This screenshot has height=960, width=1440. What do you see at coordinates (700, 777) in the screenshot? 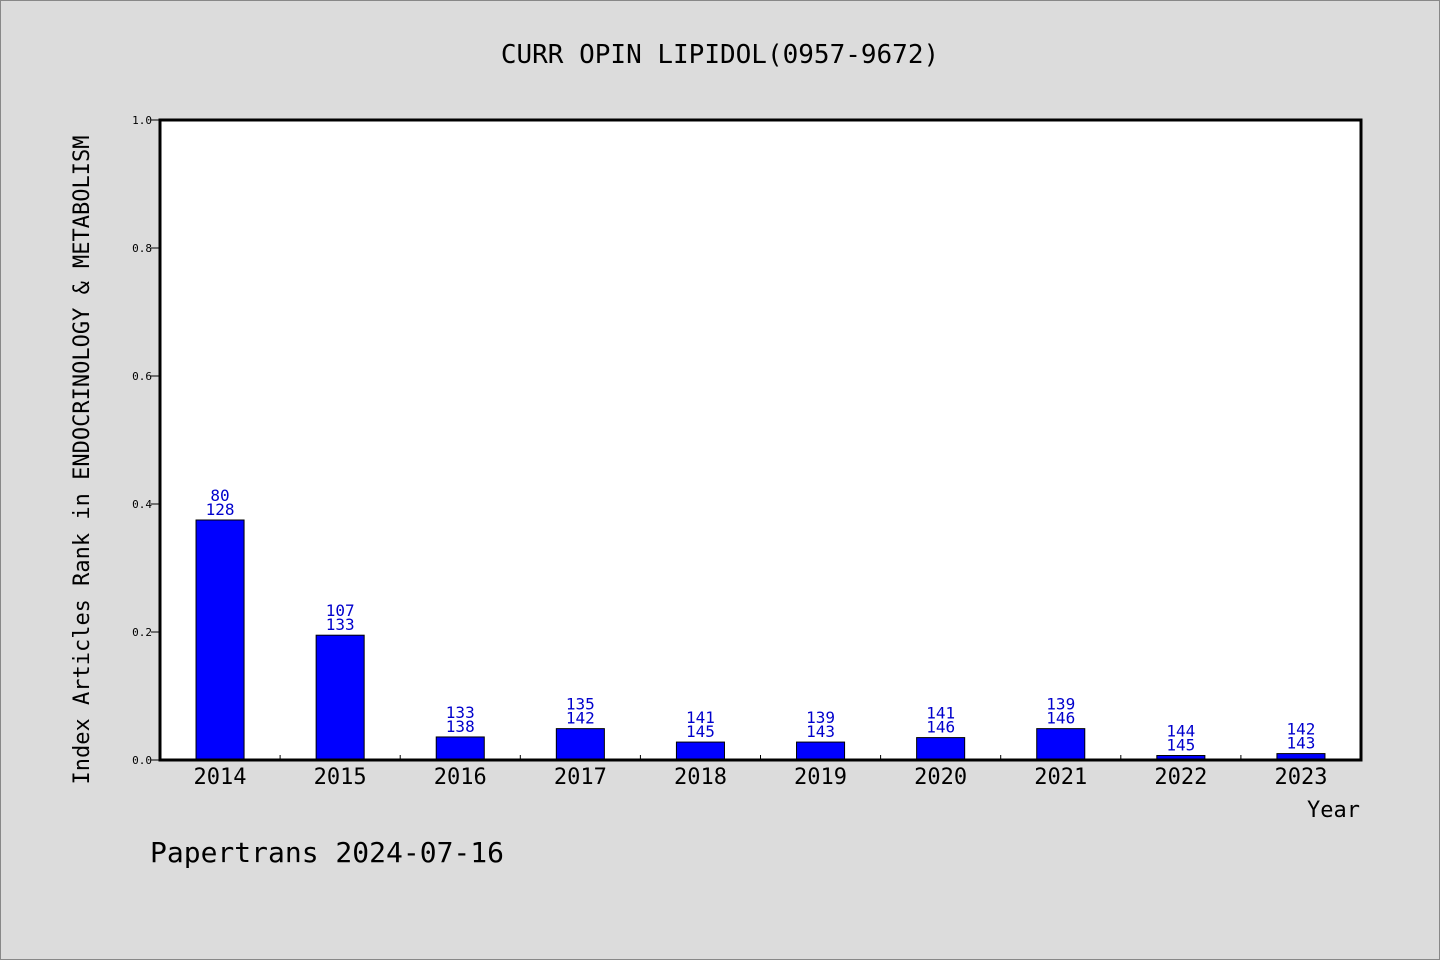
I see `x-tick-label: 2018` at bounding box center [700, 777].